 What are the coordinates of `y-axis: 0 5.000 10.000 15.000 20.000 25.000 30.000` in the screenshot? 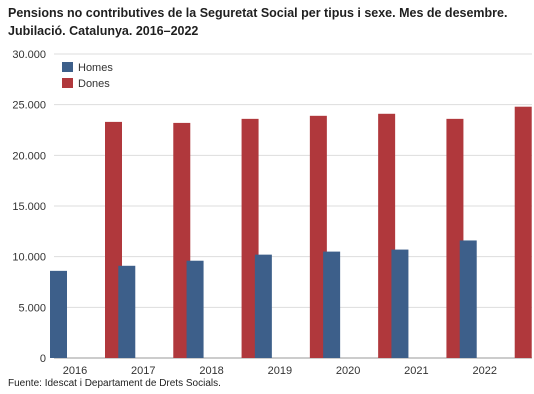 It's located at (29, 207).